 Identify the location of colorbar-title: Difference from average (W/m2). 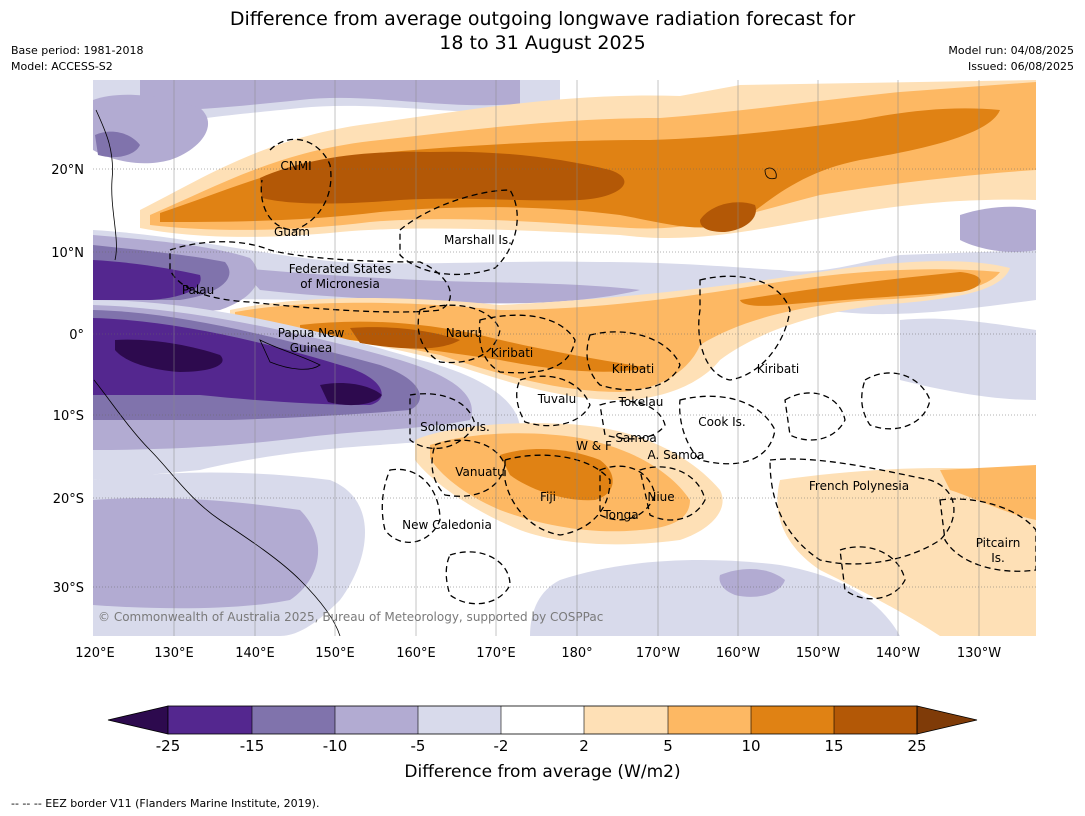
(542, 772).